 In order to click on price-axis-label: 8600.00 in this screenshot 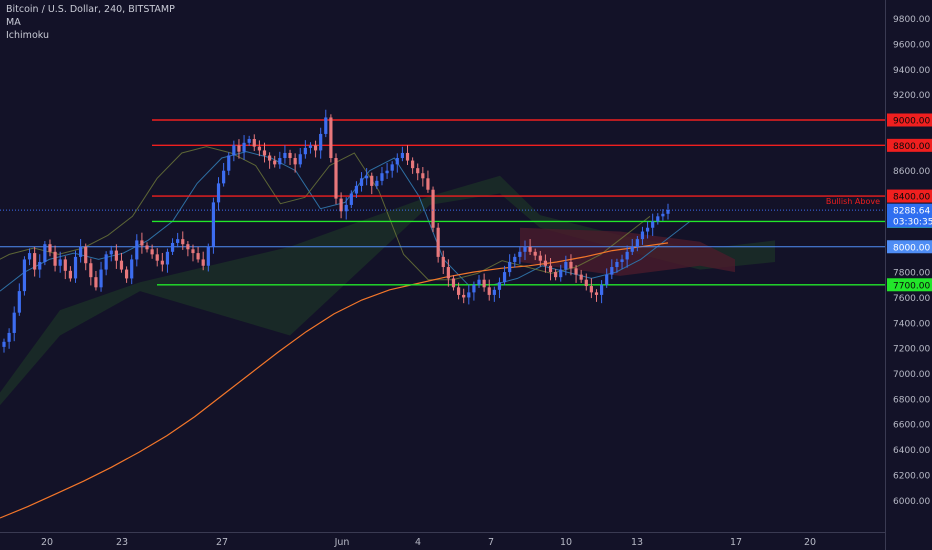, I will do `click(911, 172)`.